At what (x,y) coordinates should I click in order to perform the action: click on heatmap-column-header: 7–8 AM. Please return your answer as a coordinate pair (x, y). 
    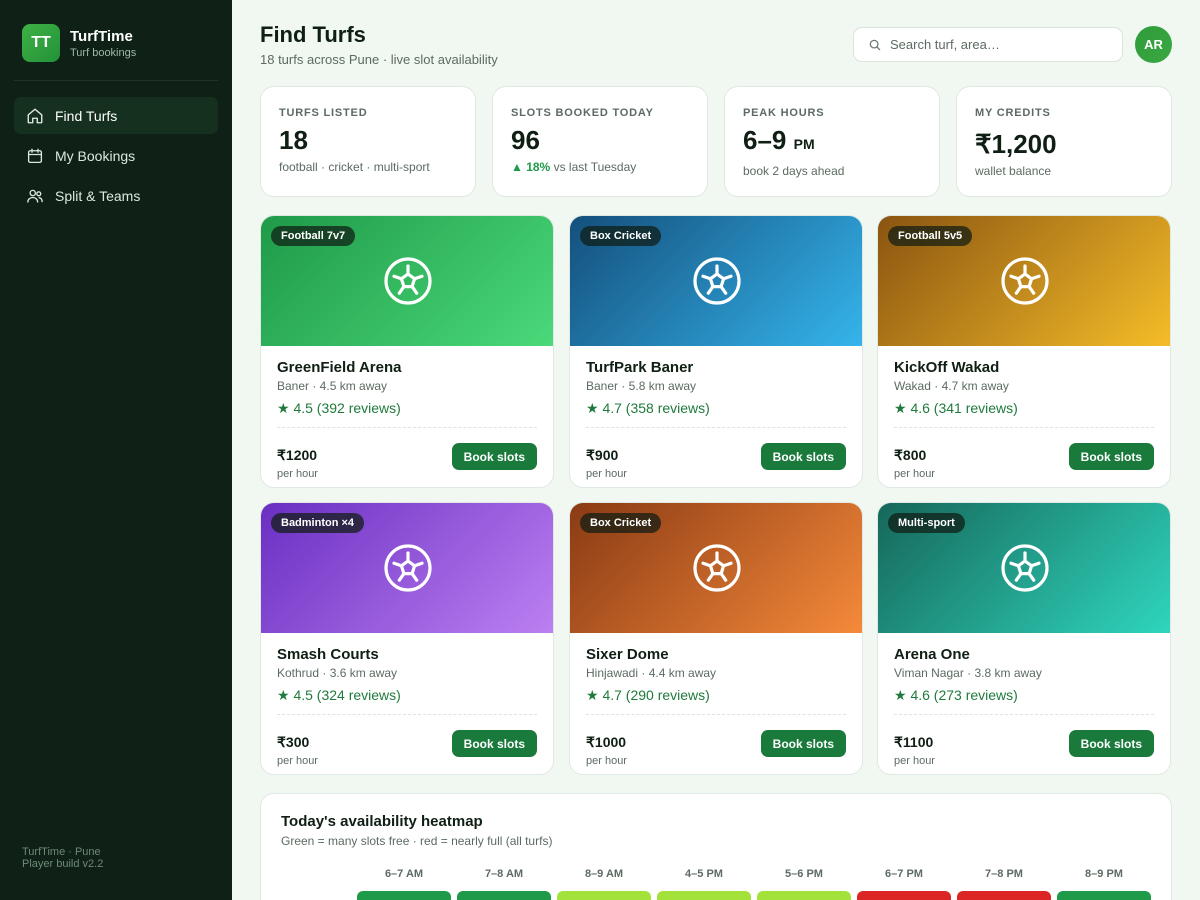
    Looking at the image, I should click on (504, 874).